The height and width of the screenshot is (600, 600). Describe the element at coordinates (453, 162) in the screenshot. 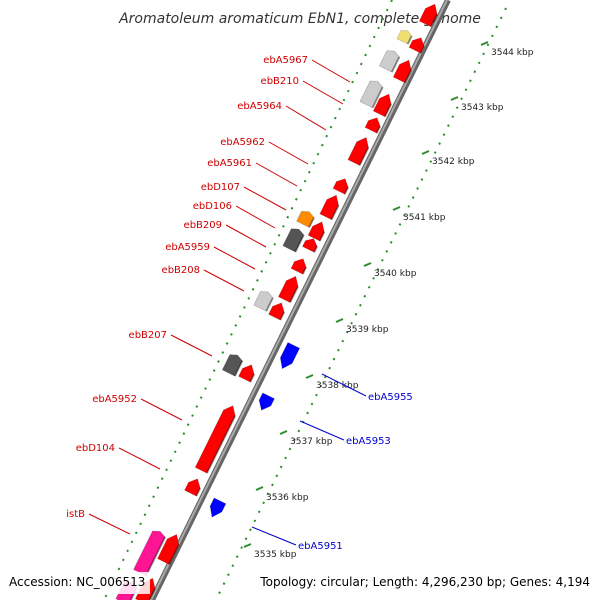

I see `ruler-tick-label: 3542 kbp` at that location.